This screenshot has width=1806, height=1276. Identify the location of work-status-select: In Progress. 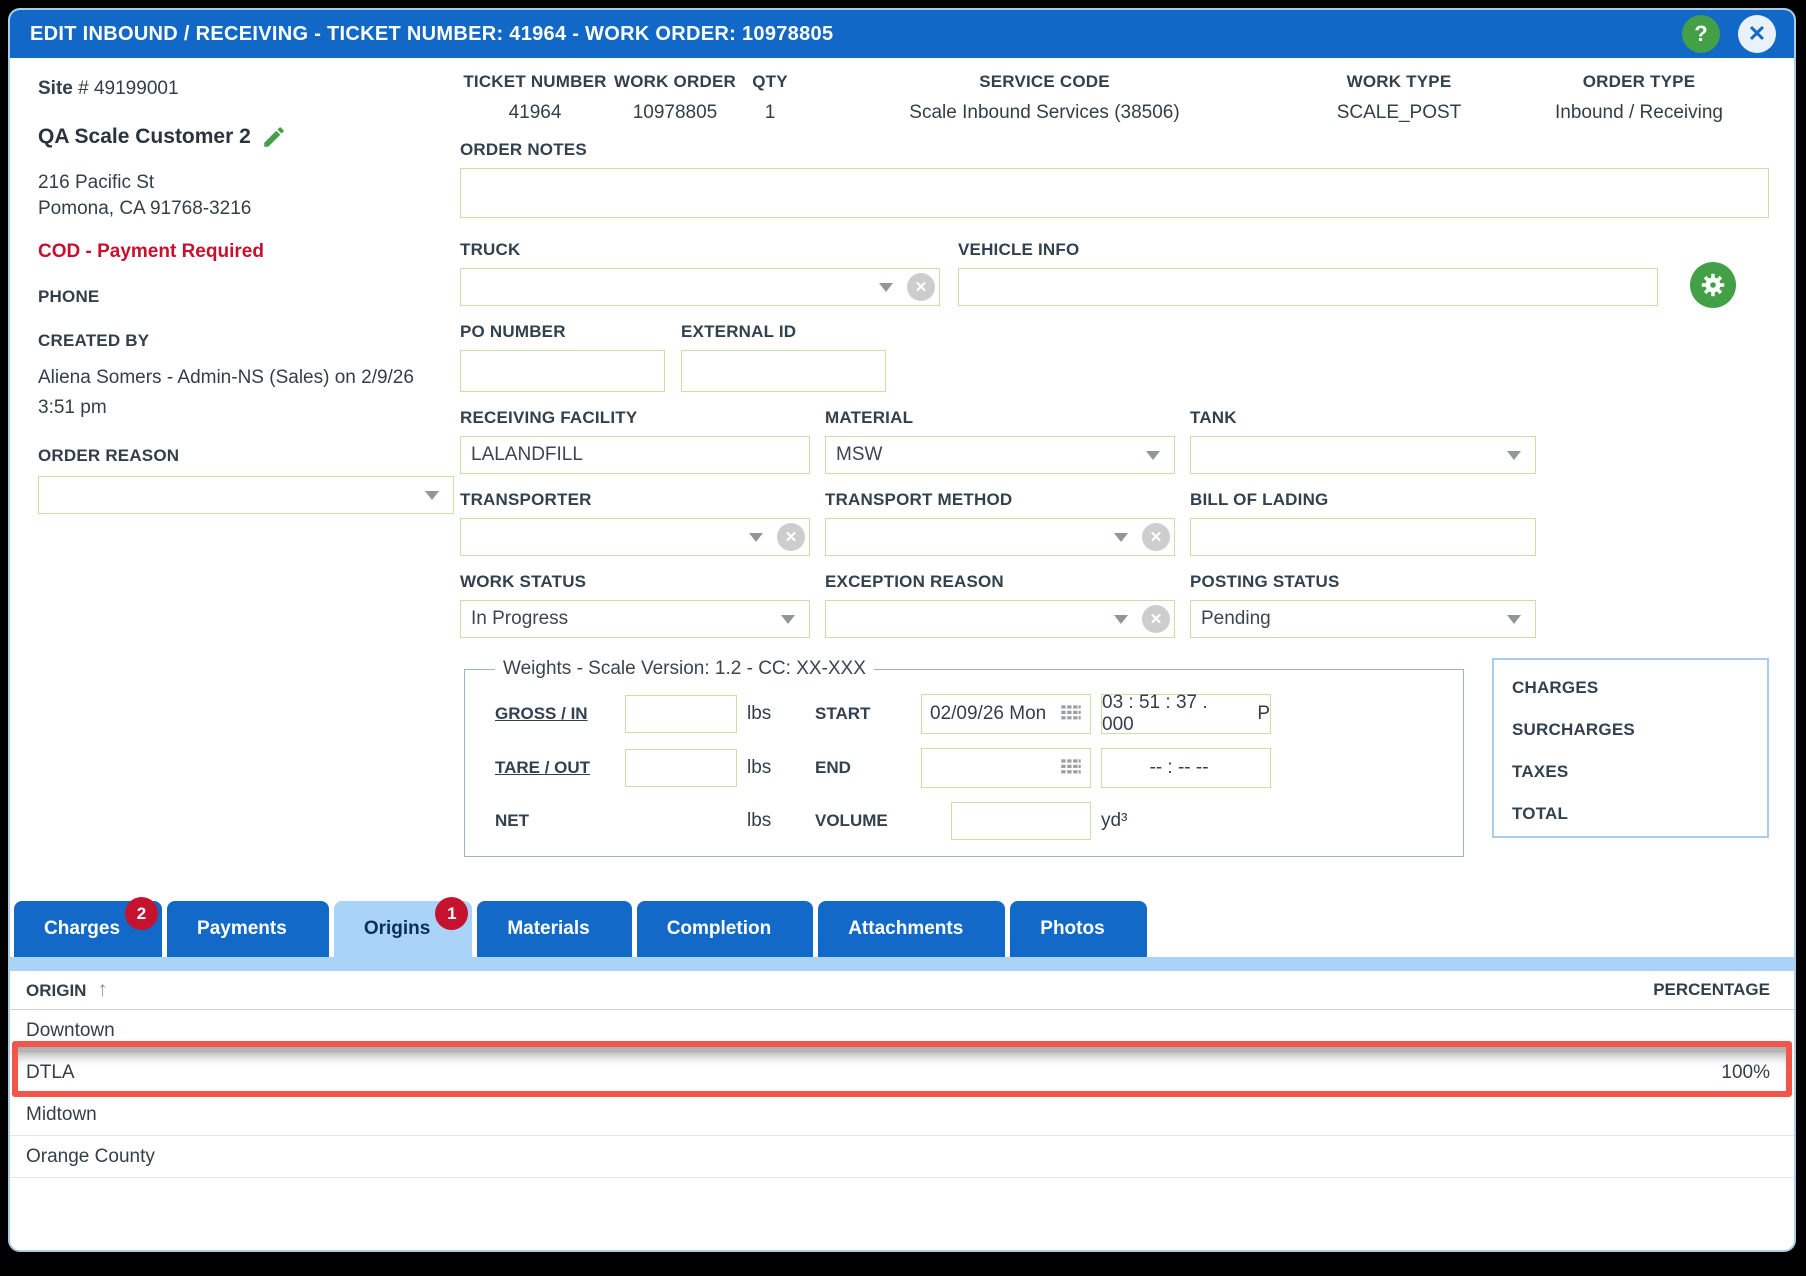
(635, 619).